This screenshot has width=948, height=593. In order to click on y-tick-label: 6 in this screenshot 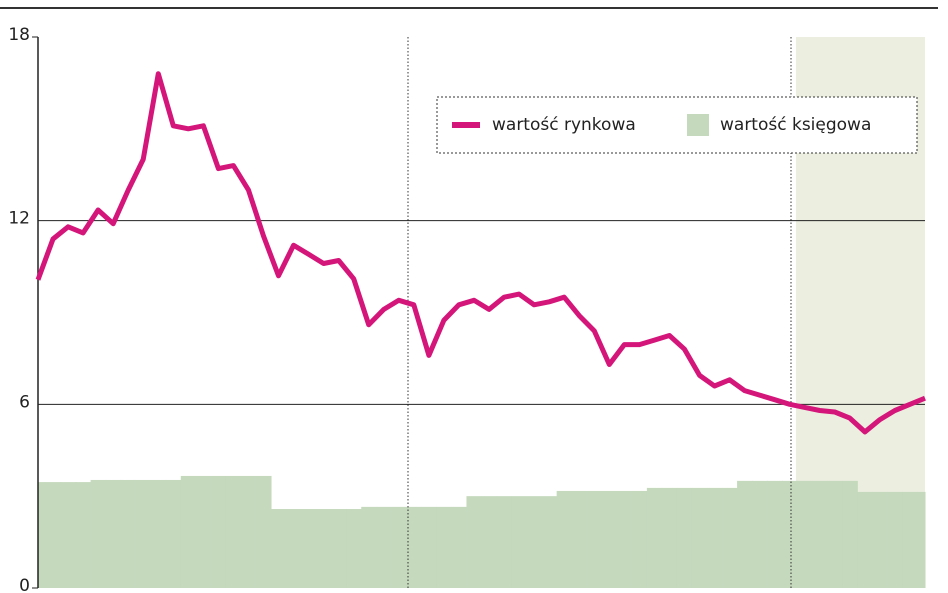, I will do `click(24, 402)`.